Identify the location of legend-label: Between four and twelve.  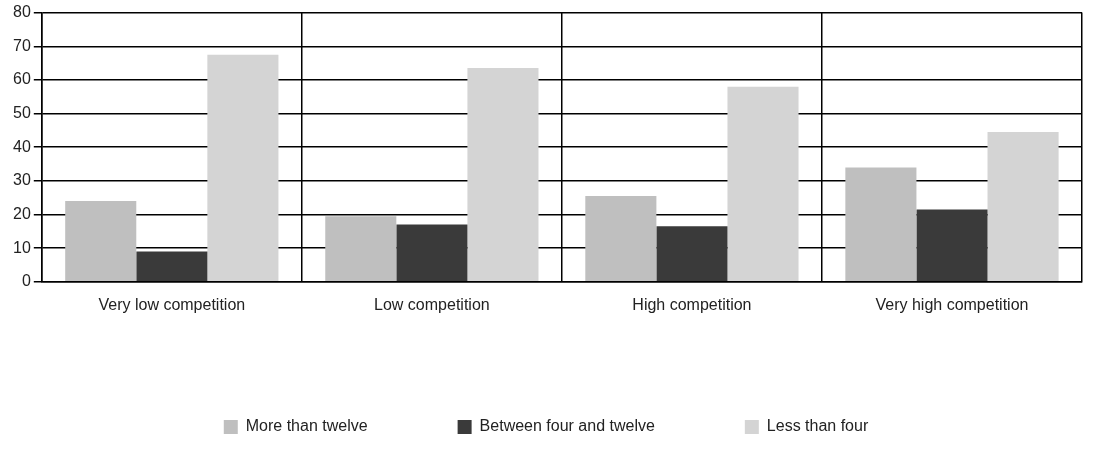
(567, 426).